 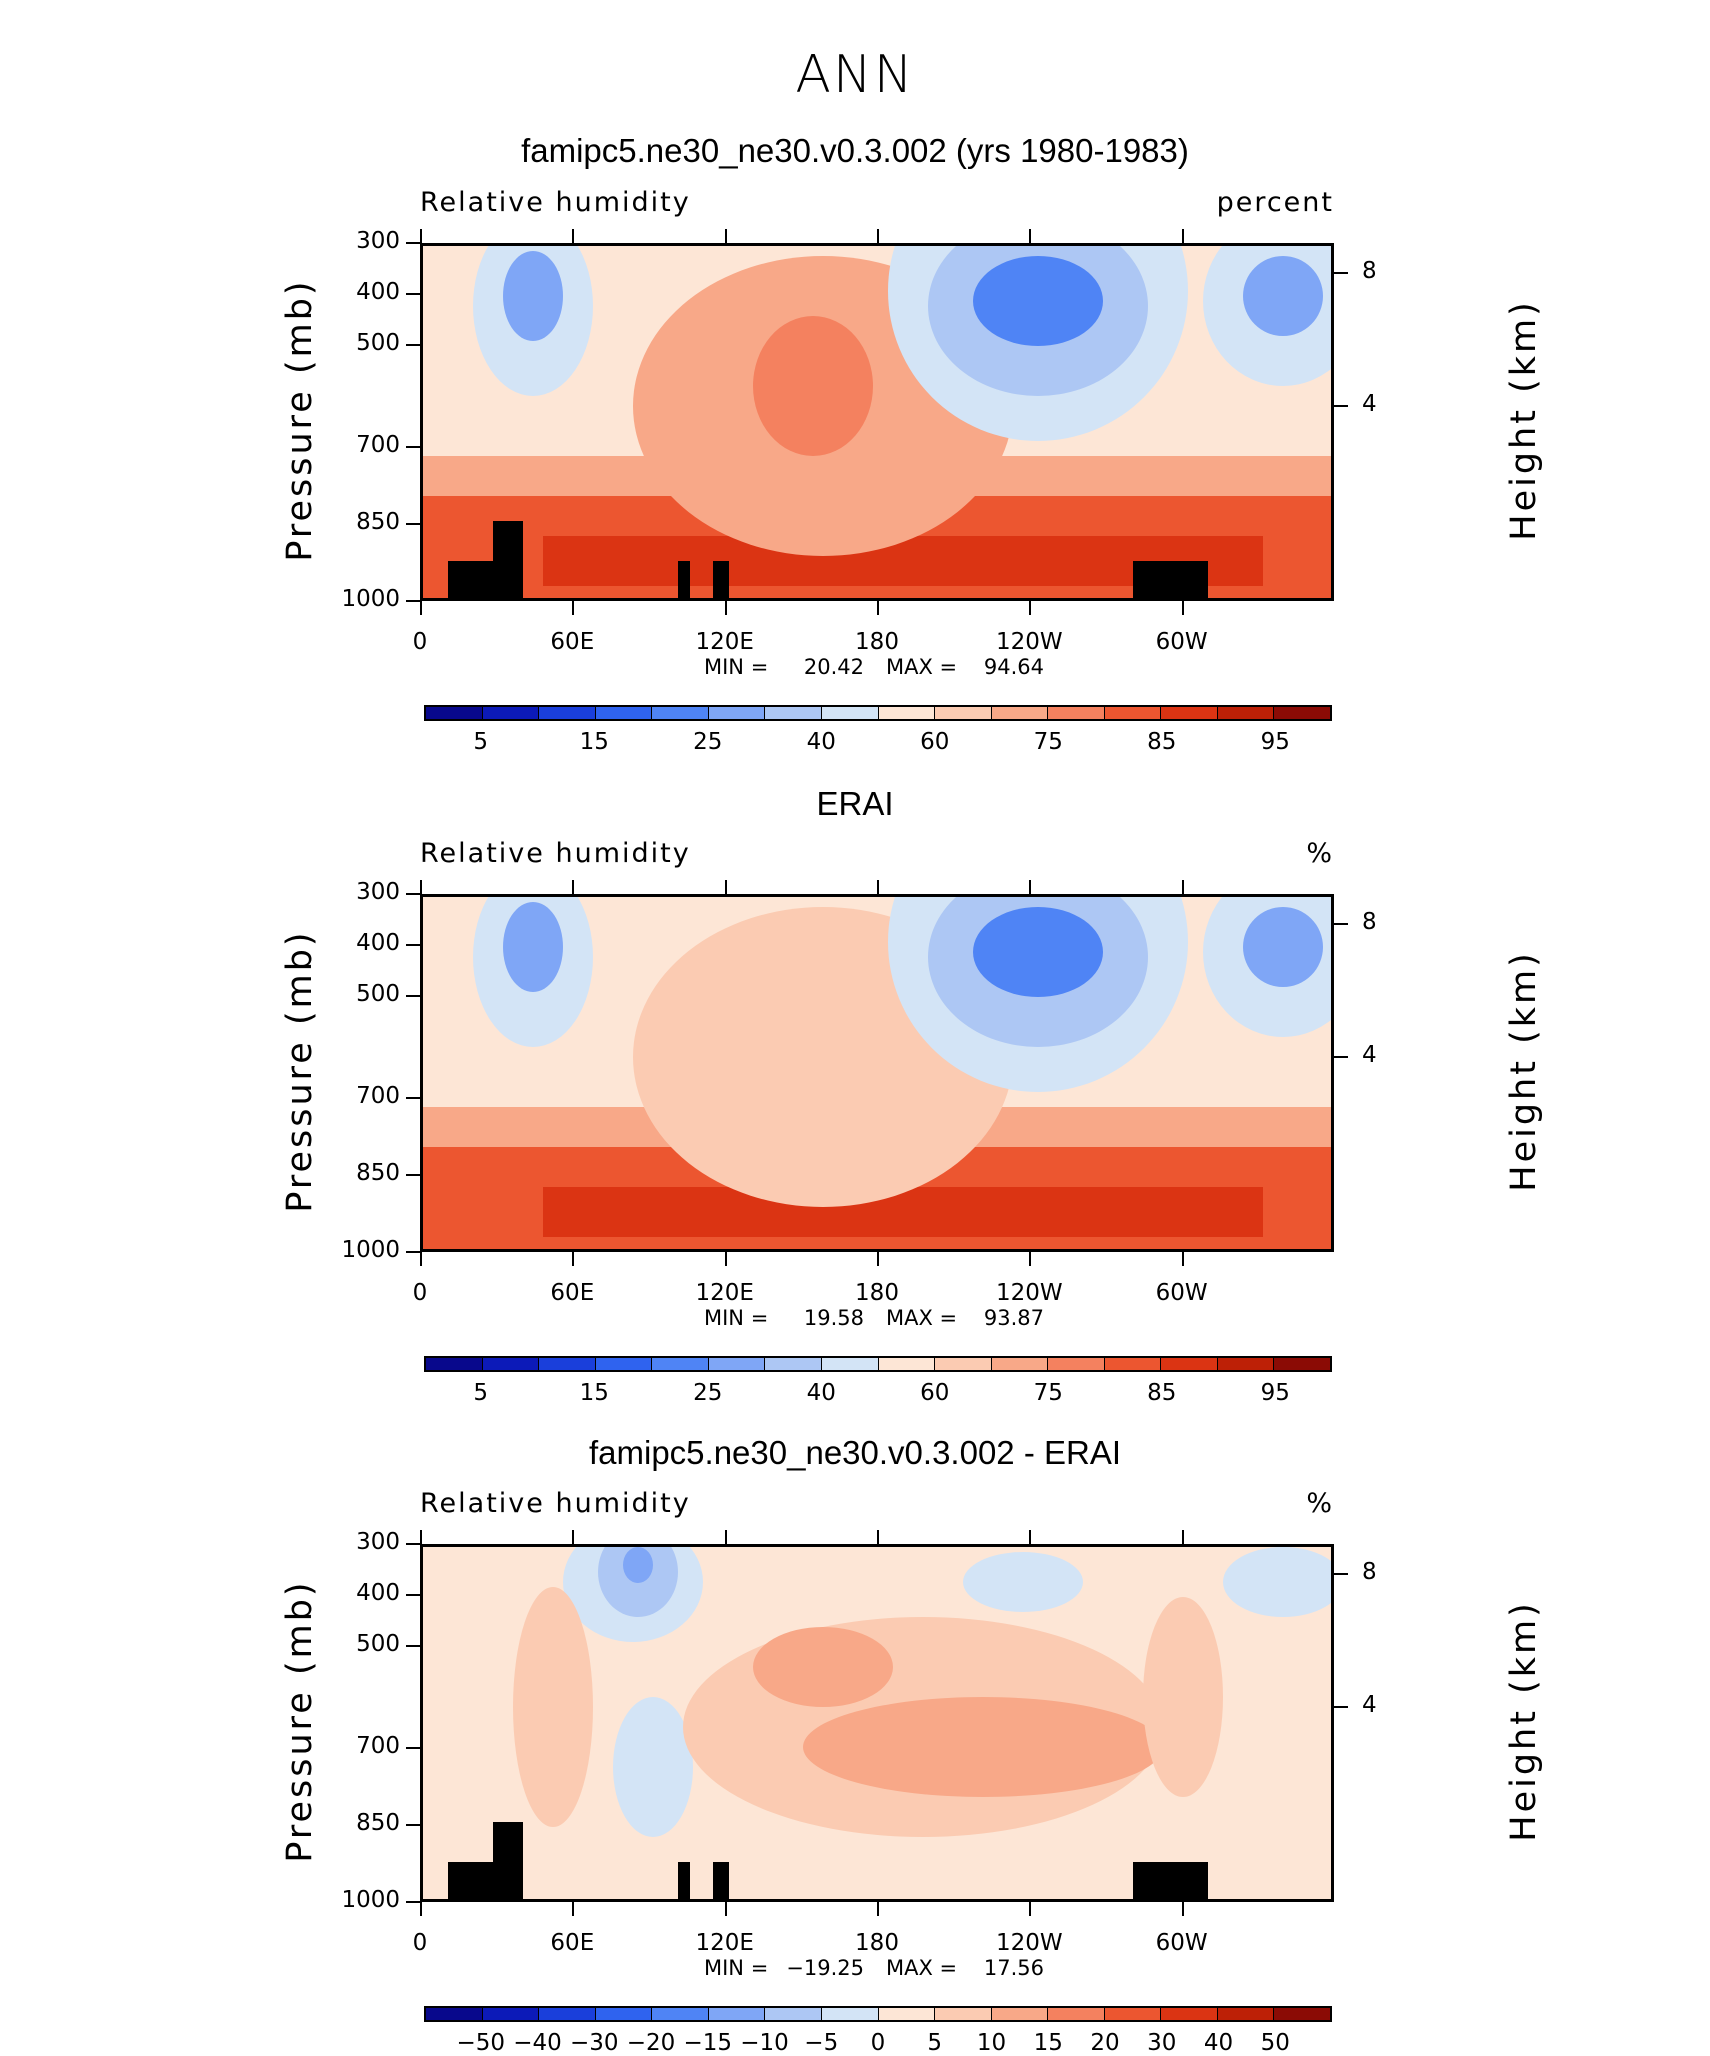 What do you see at coordinates (378, 522) in the screenshot?
I see `y-tick-label: 850` at bounding box center [378, 522].